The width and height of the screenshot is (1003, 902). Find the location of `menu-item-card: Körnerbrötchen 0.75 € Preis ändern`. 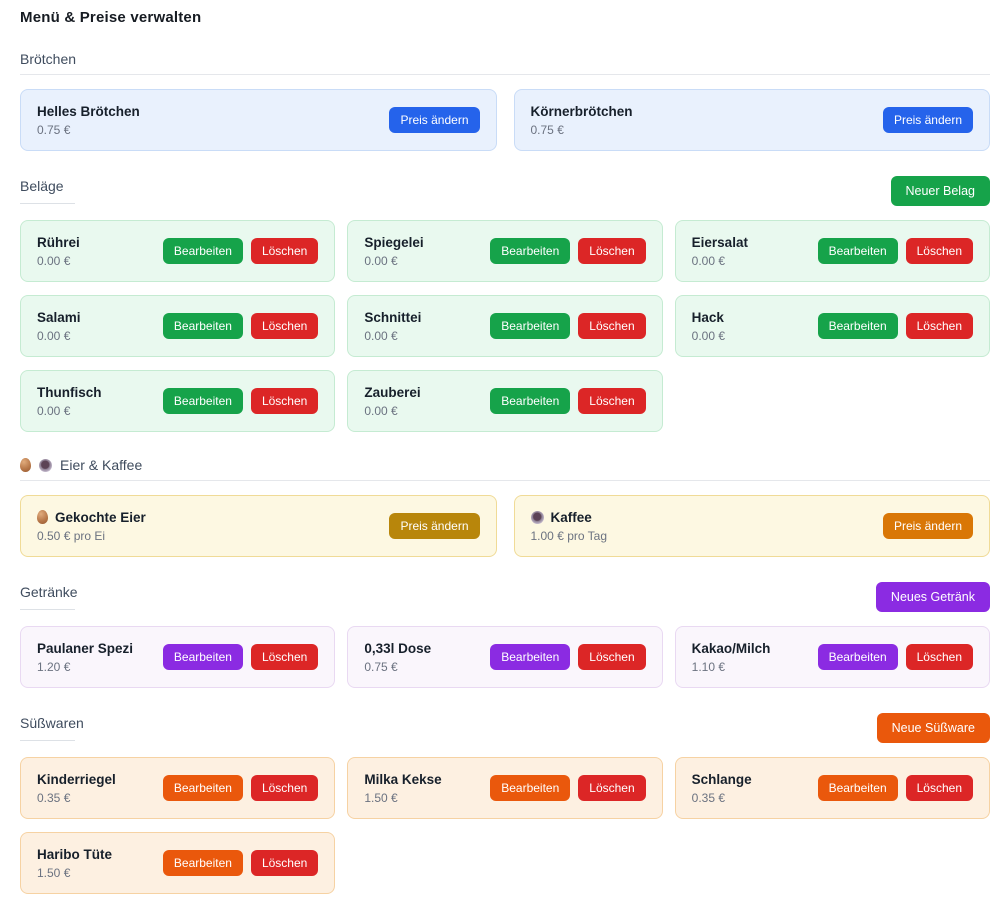

menu-item-card: Körnerbrötchen 0.75 € Preis ändern is located at coordinates (751, 120).